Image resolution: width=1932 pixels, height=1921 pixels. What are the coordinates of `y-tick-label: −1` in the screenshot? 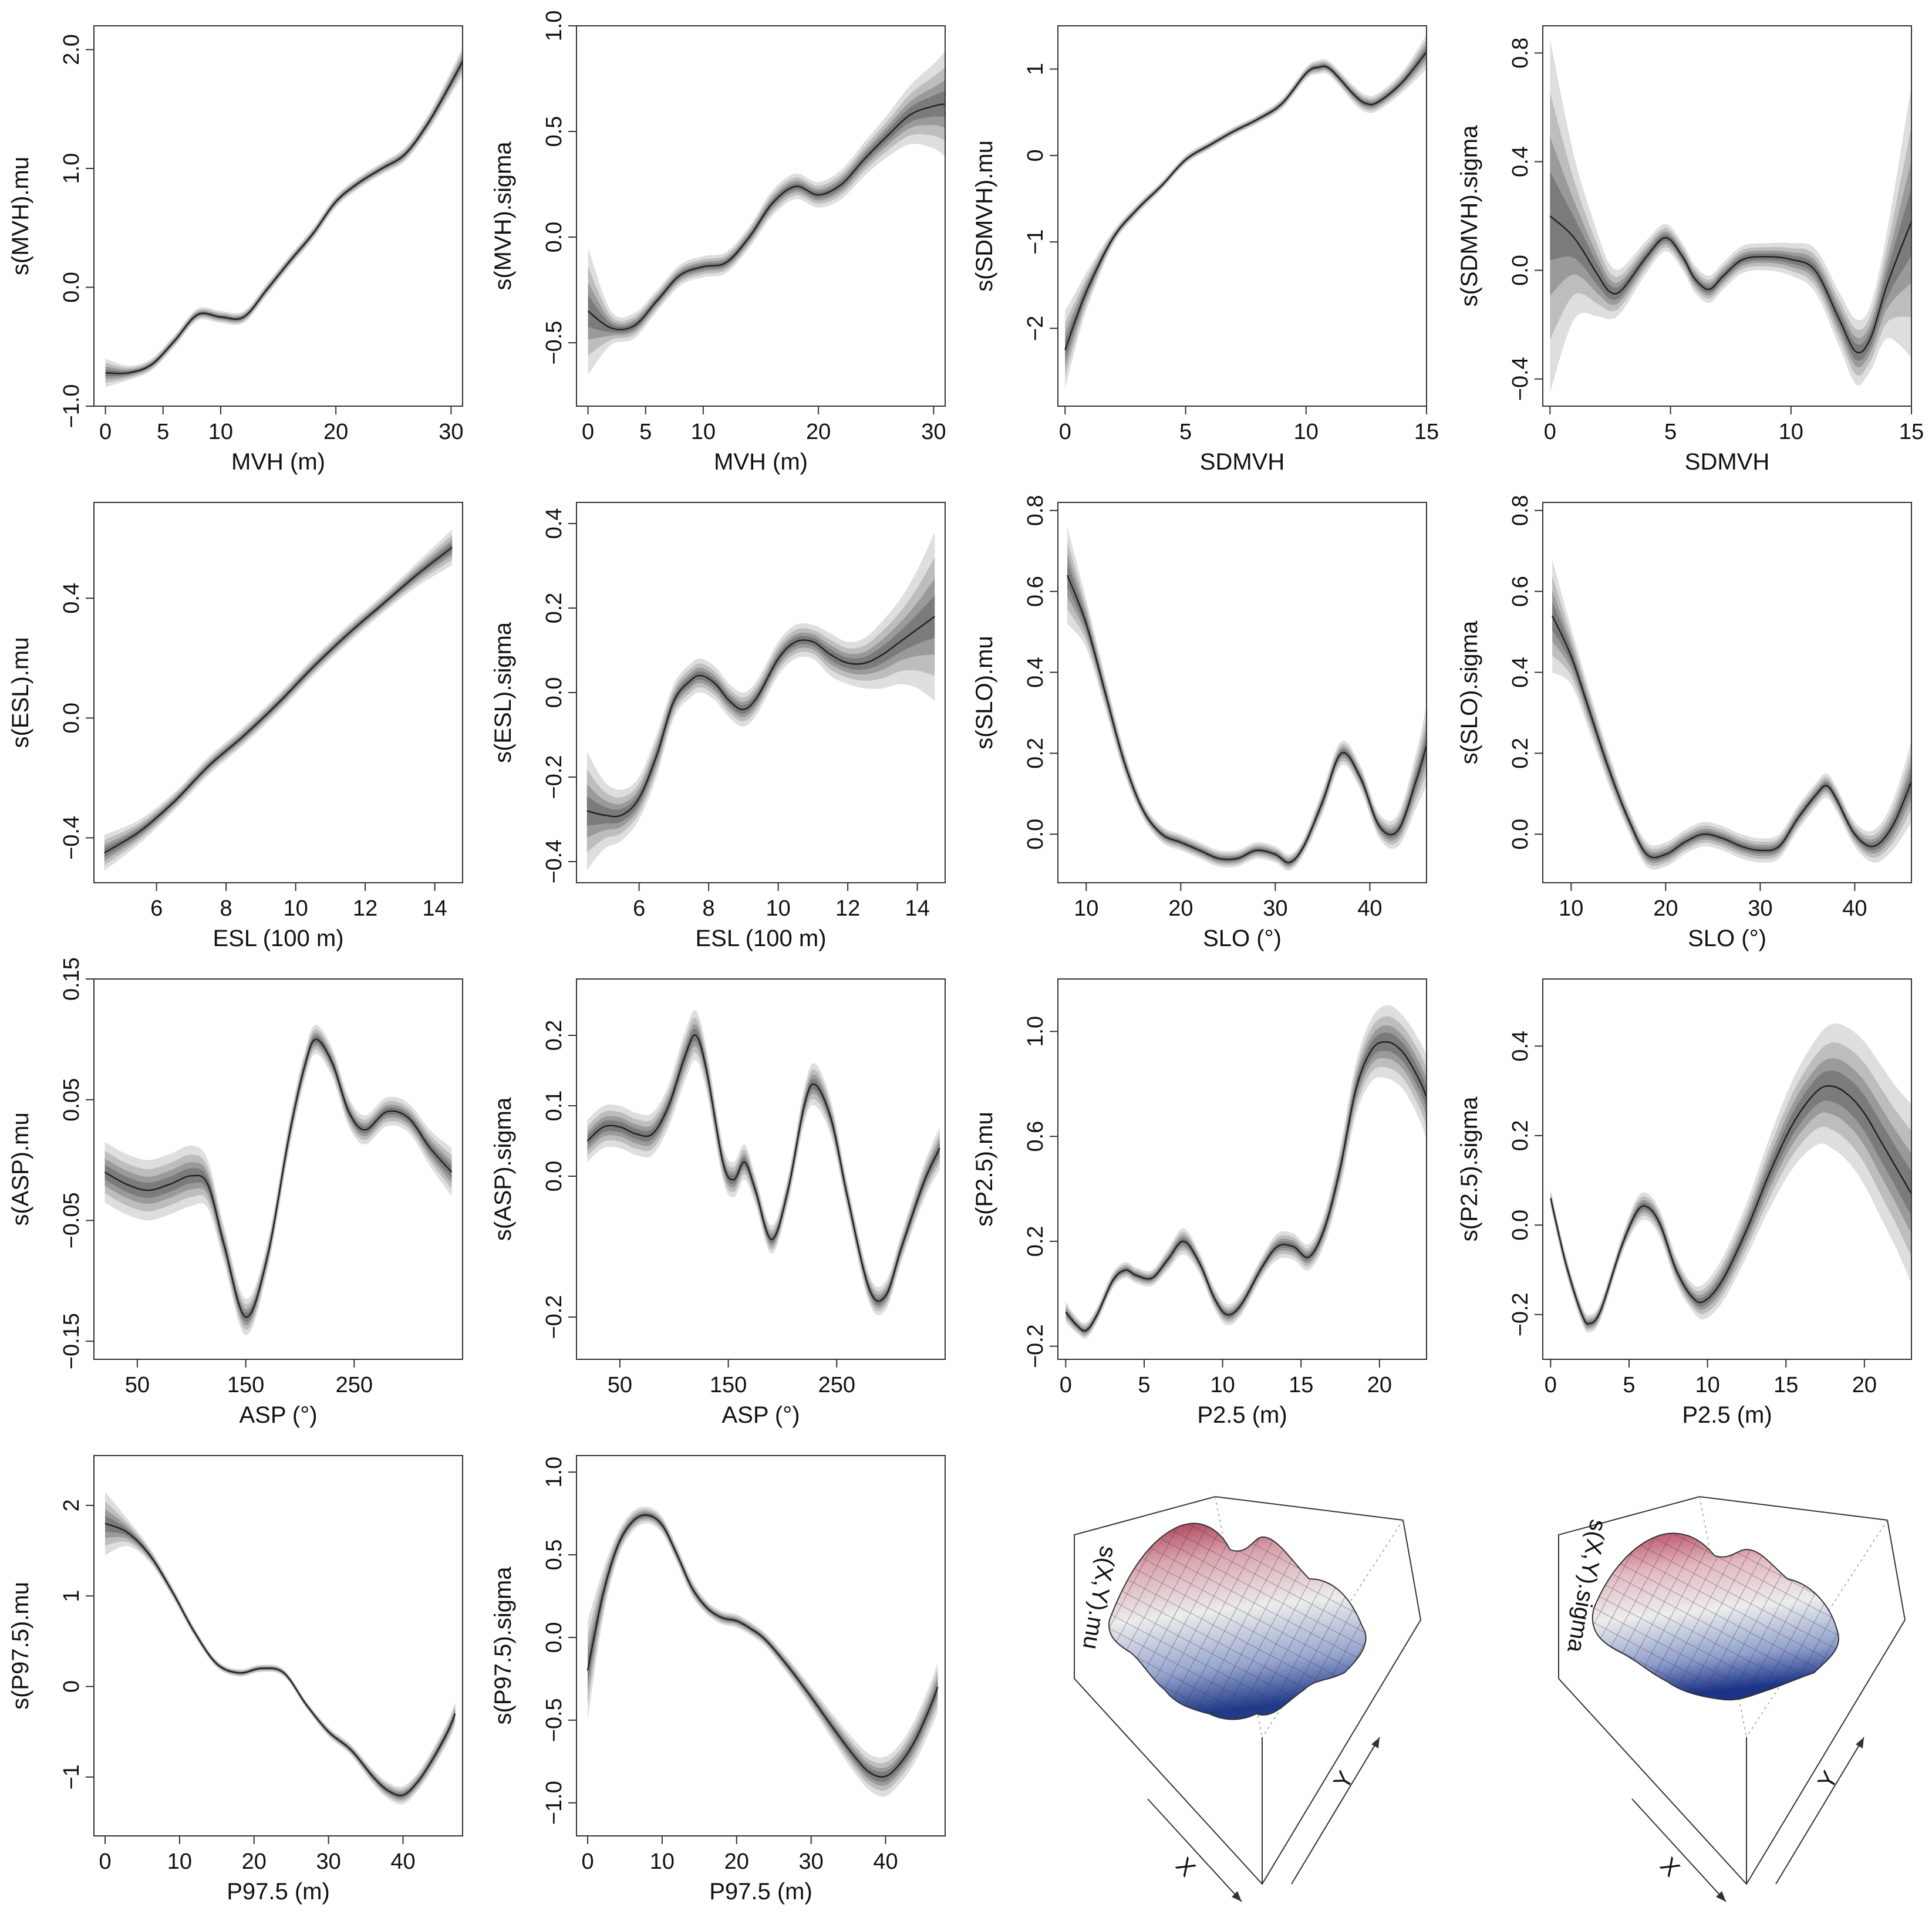 It's located at (1035, 242).